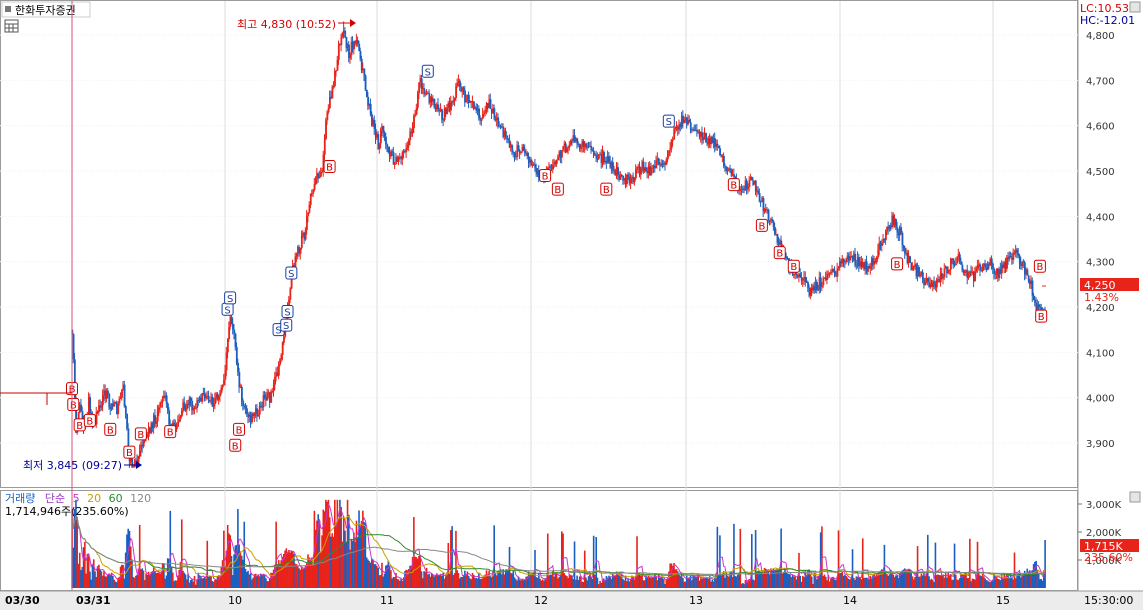 Image resolution: width=1143 pixels, height=610 pixels. What do you see at coordinates (129, 452) in the screenshot?
I see `buy-signal` at bounding box center [129, 452].